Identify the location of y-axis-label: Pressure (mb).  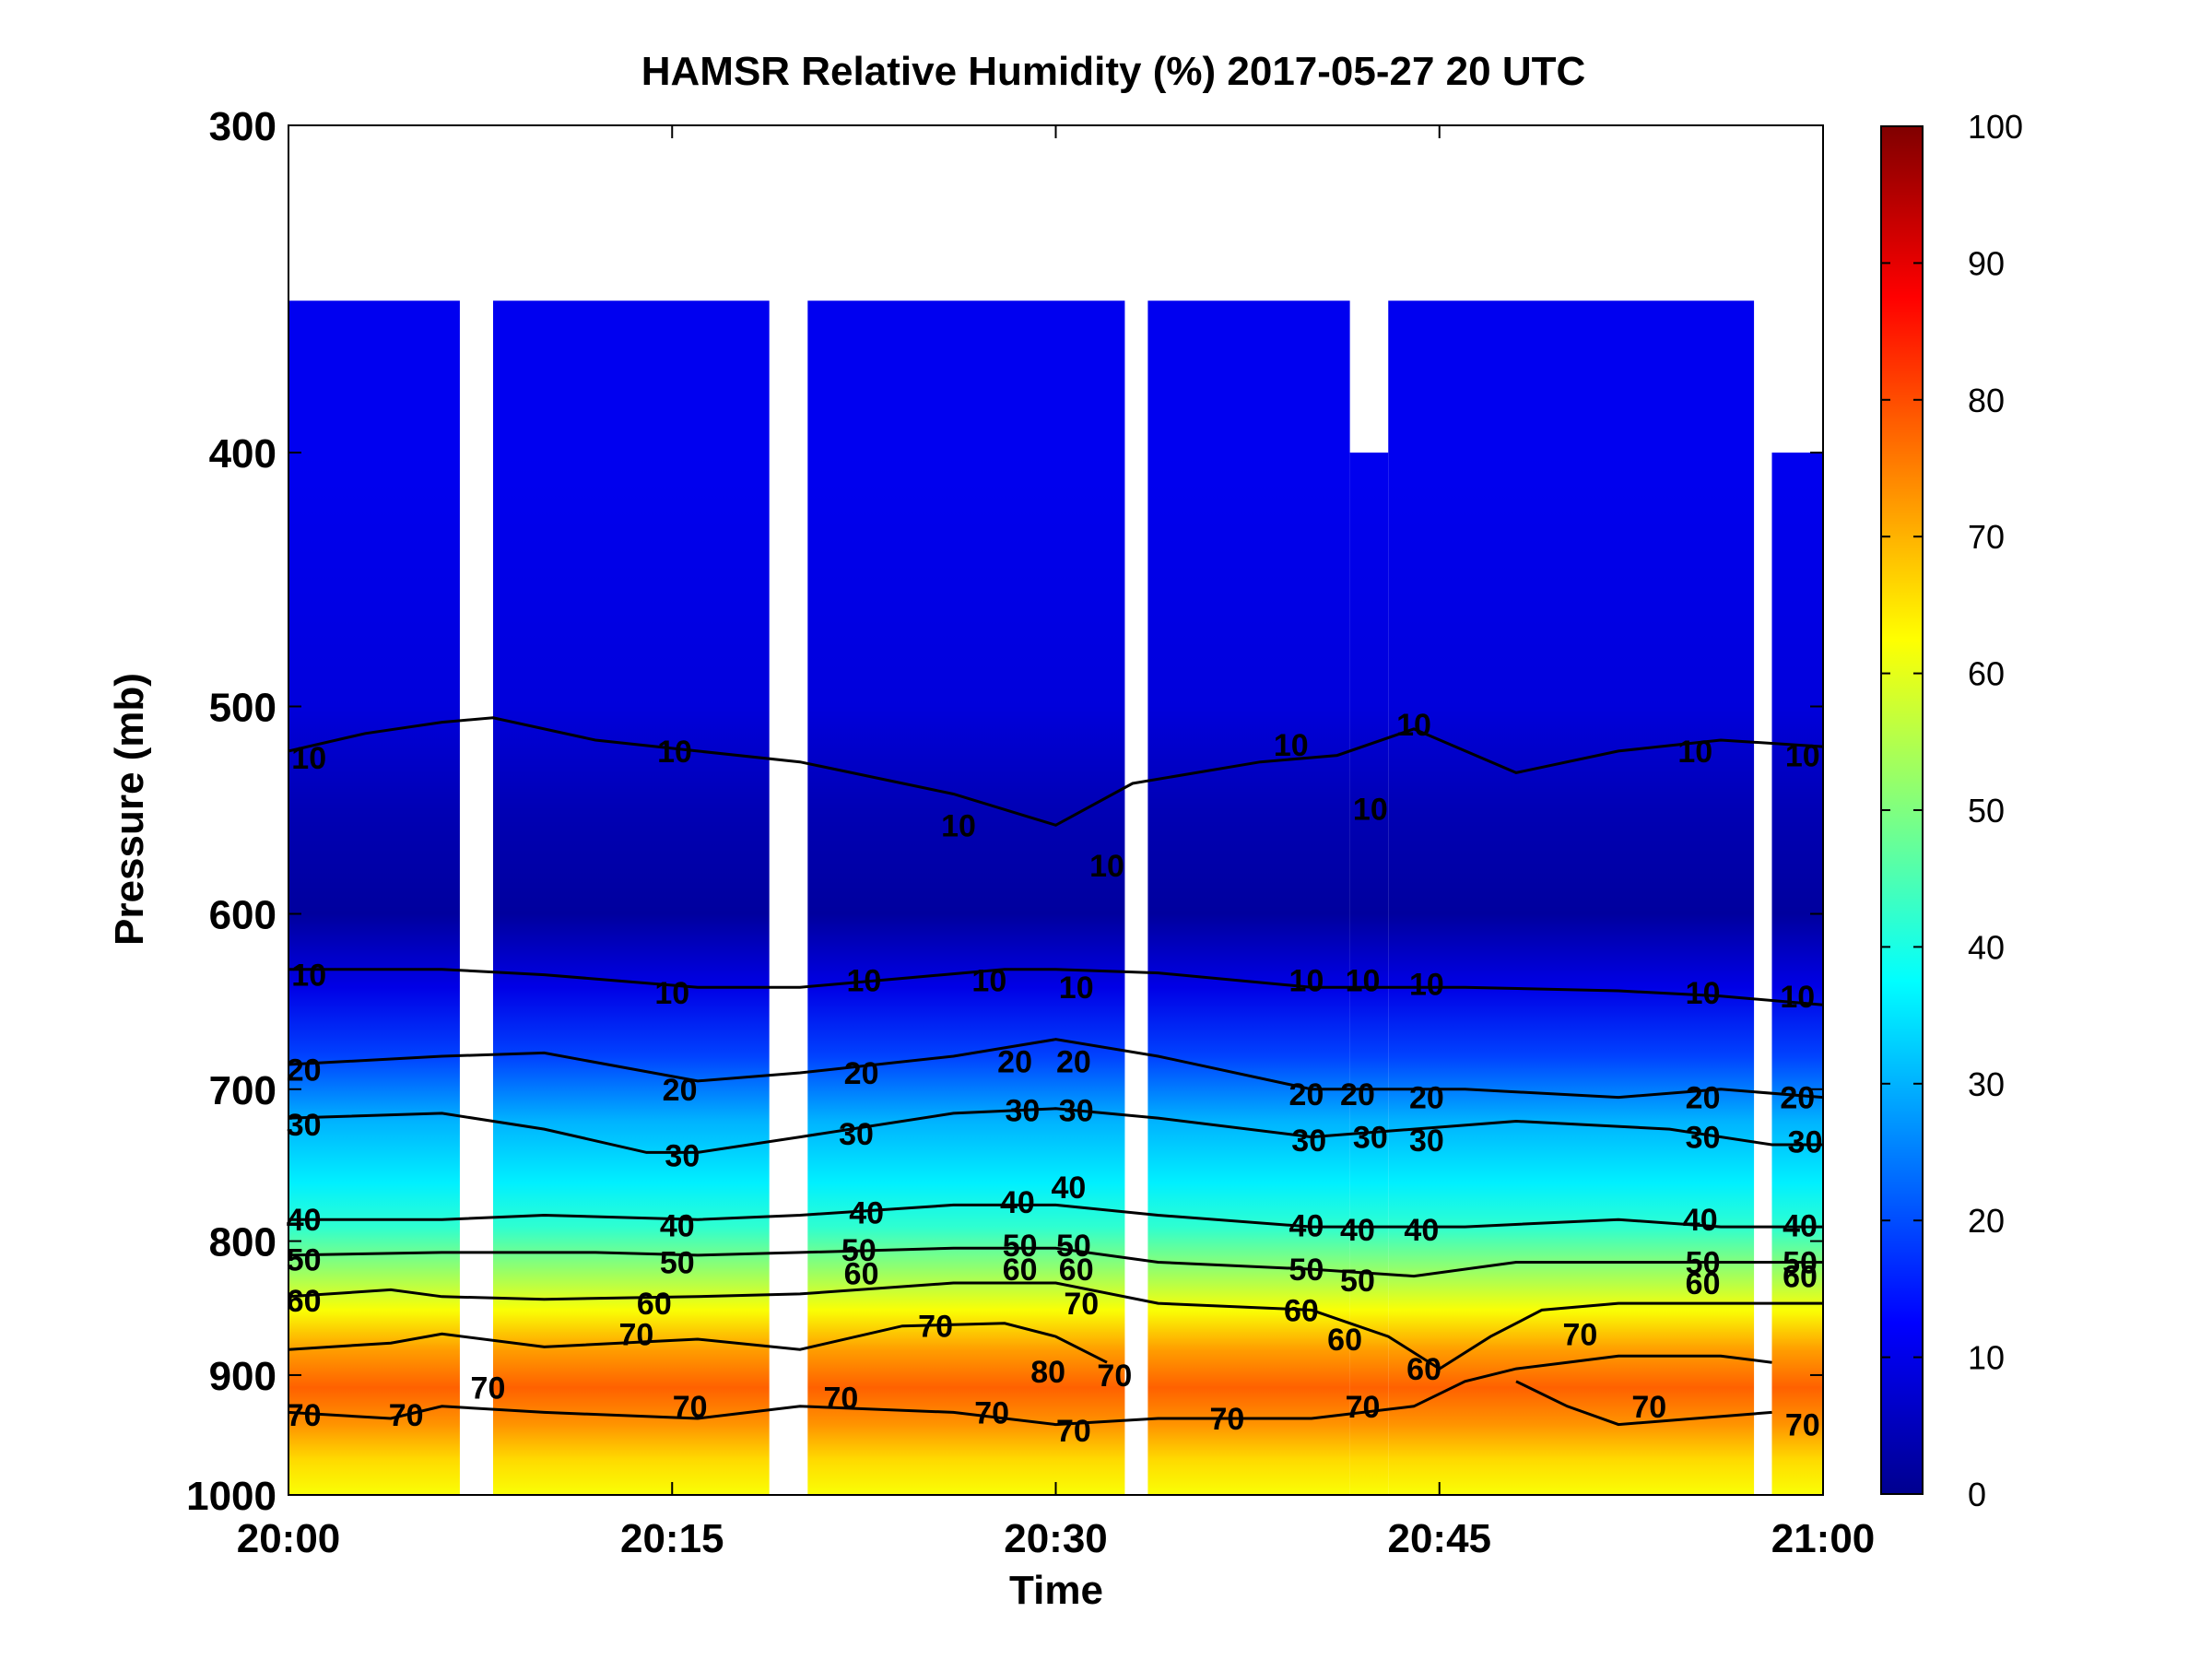
(129, 809).